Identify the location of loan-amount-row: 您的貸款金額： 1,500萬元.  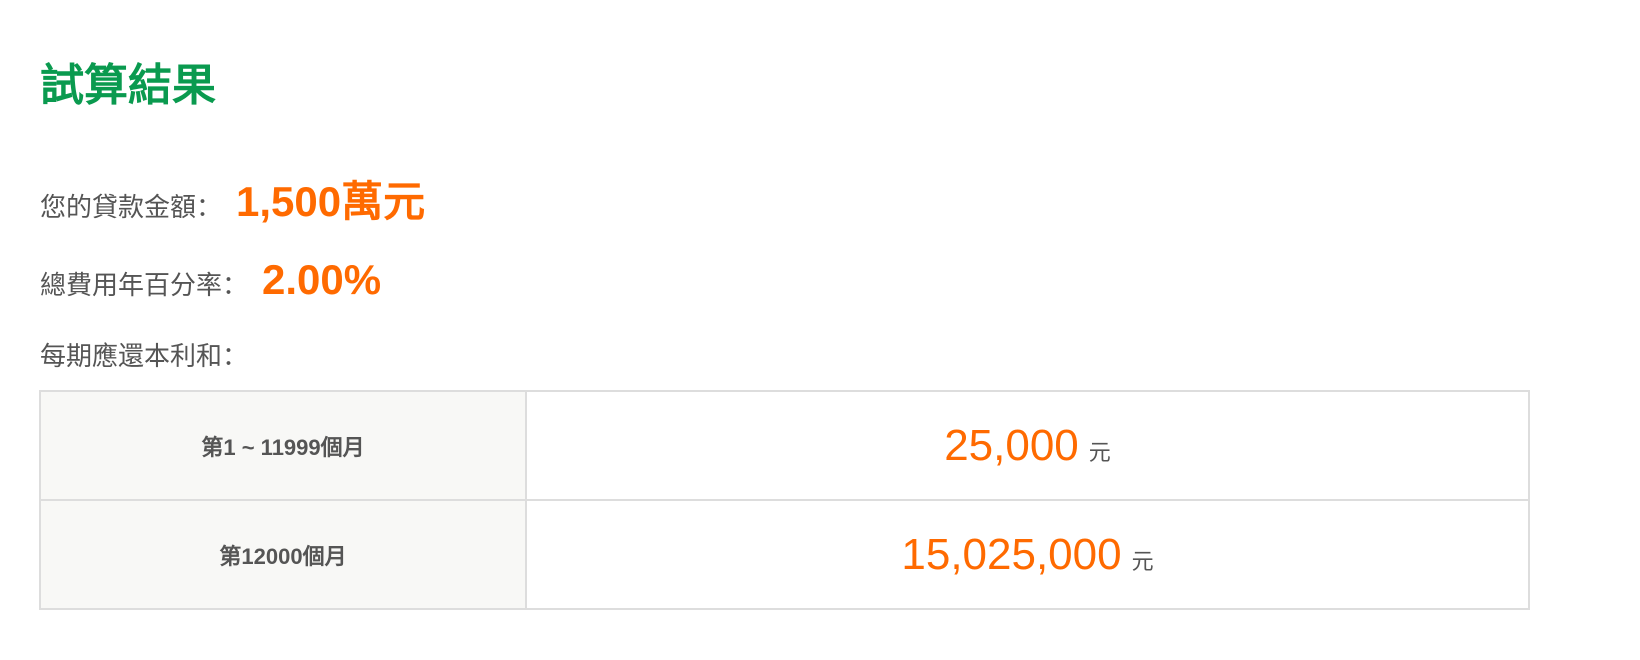
(232, 198).